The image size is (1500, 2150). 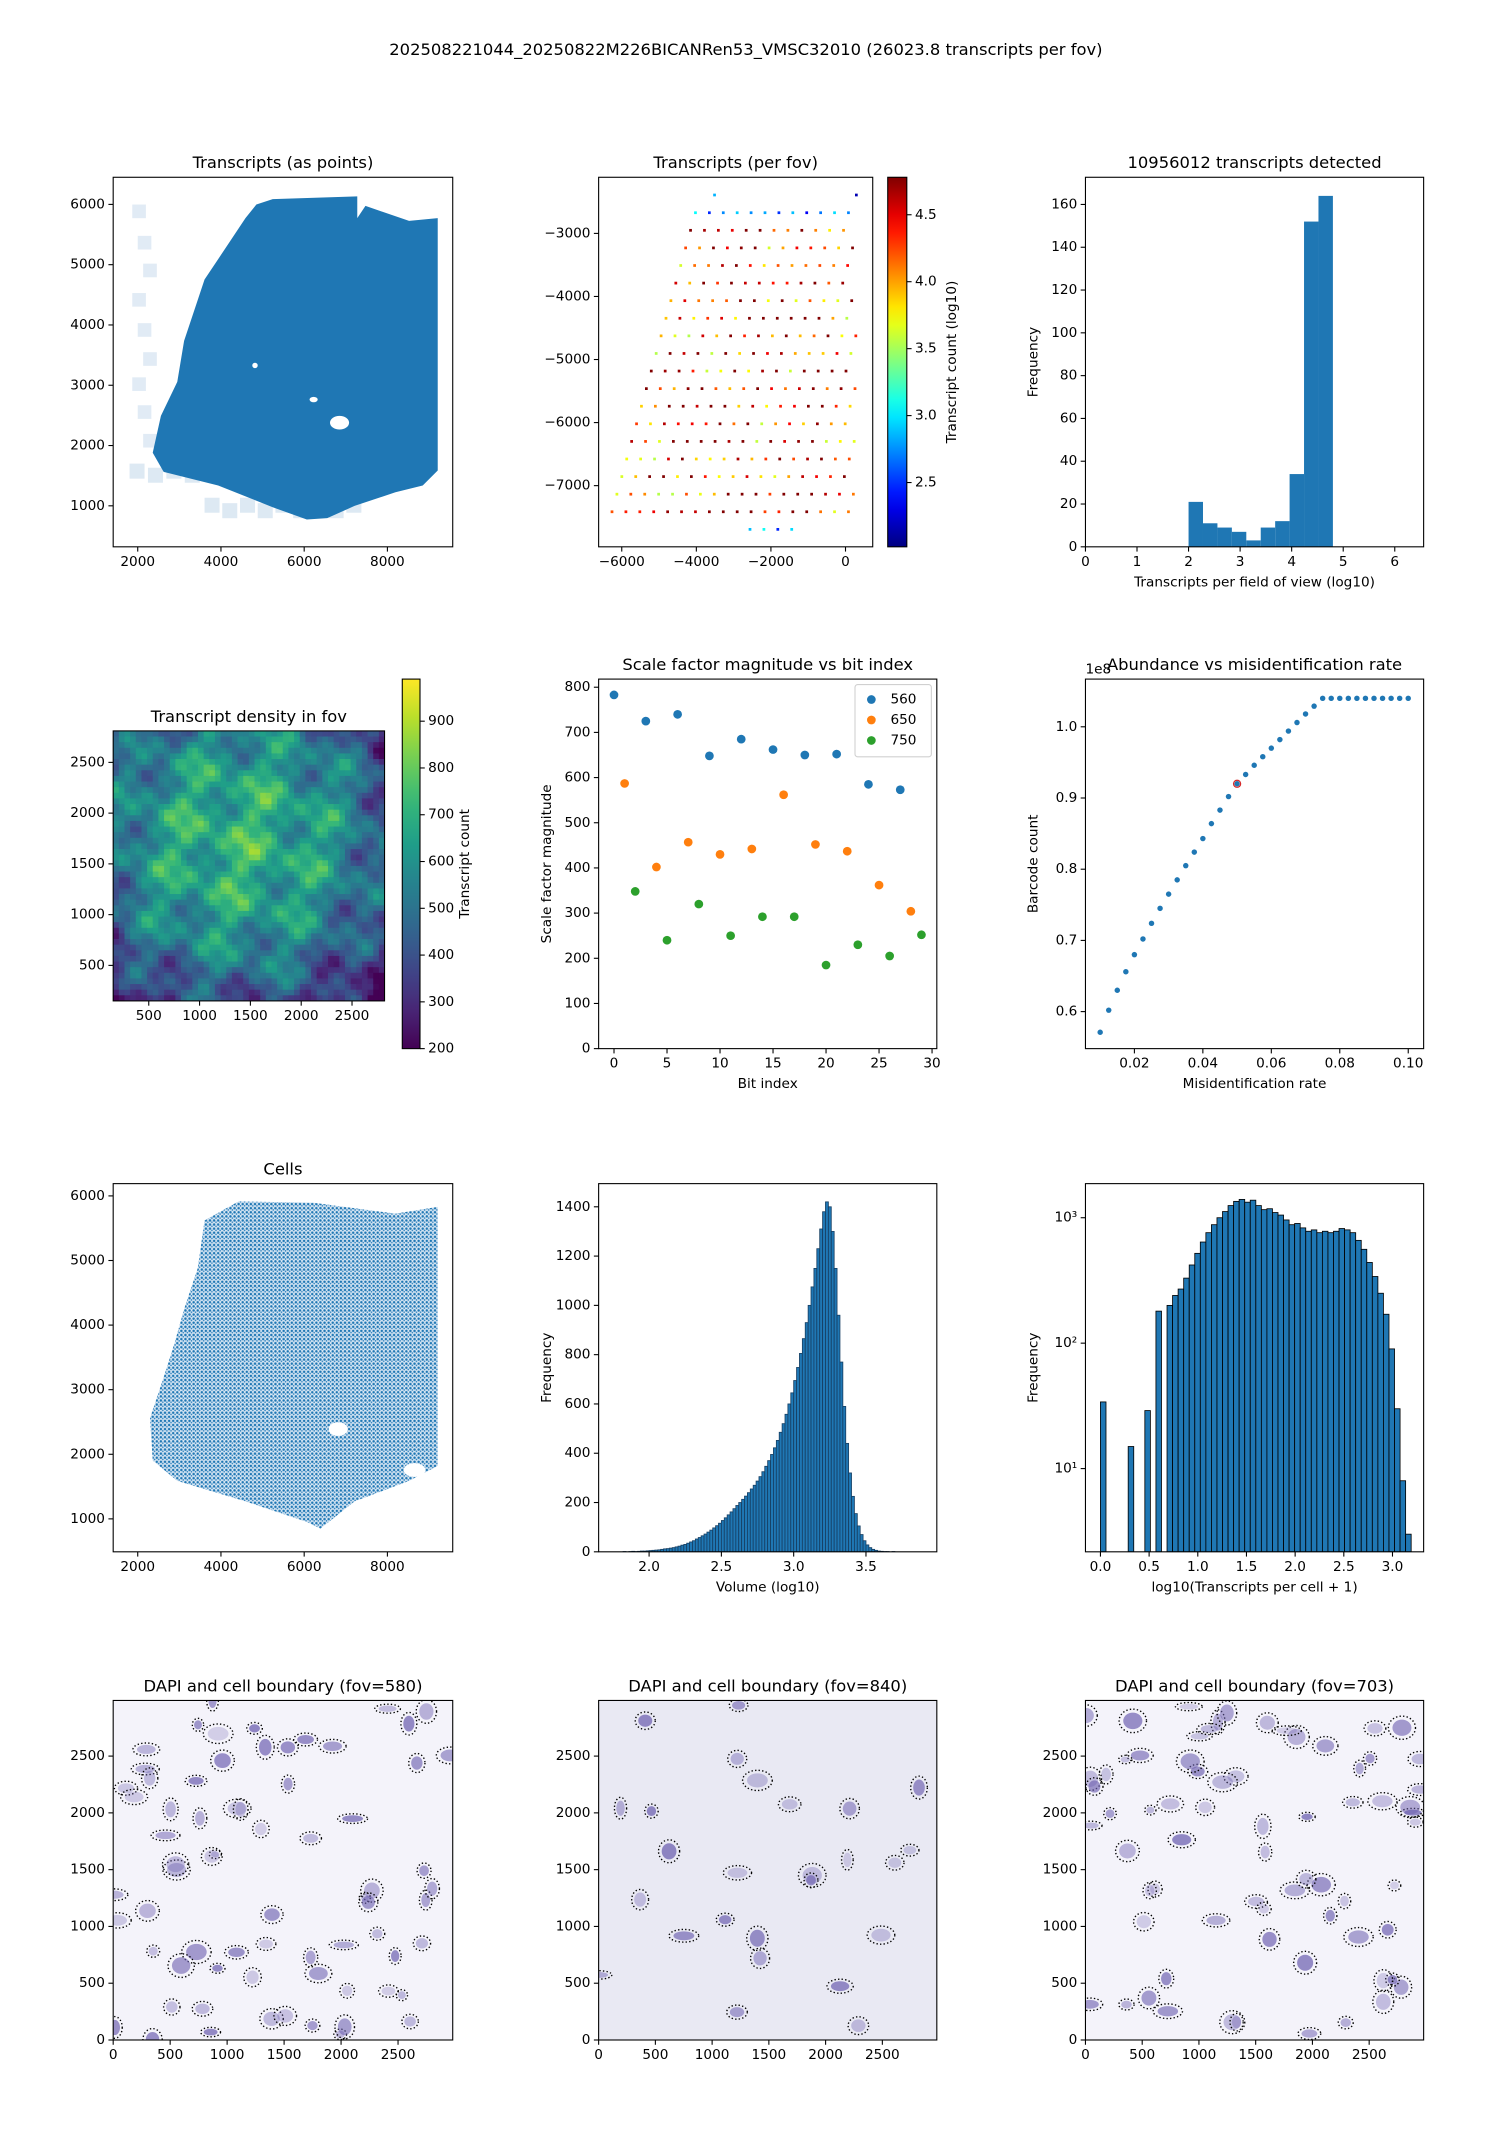 What do you see at coordinates (1109, 1010) in the screenshot?
I see `scatter-point` at bounding box center [1109, 1010].